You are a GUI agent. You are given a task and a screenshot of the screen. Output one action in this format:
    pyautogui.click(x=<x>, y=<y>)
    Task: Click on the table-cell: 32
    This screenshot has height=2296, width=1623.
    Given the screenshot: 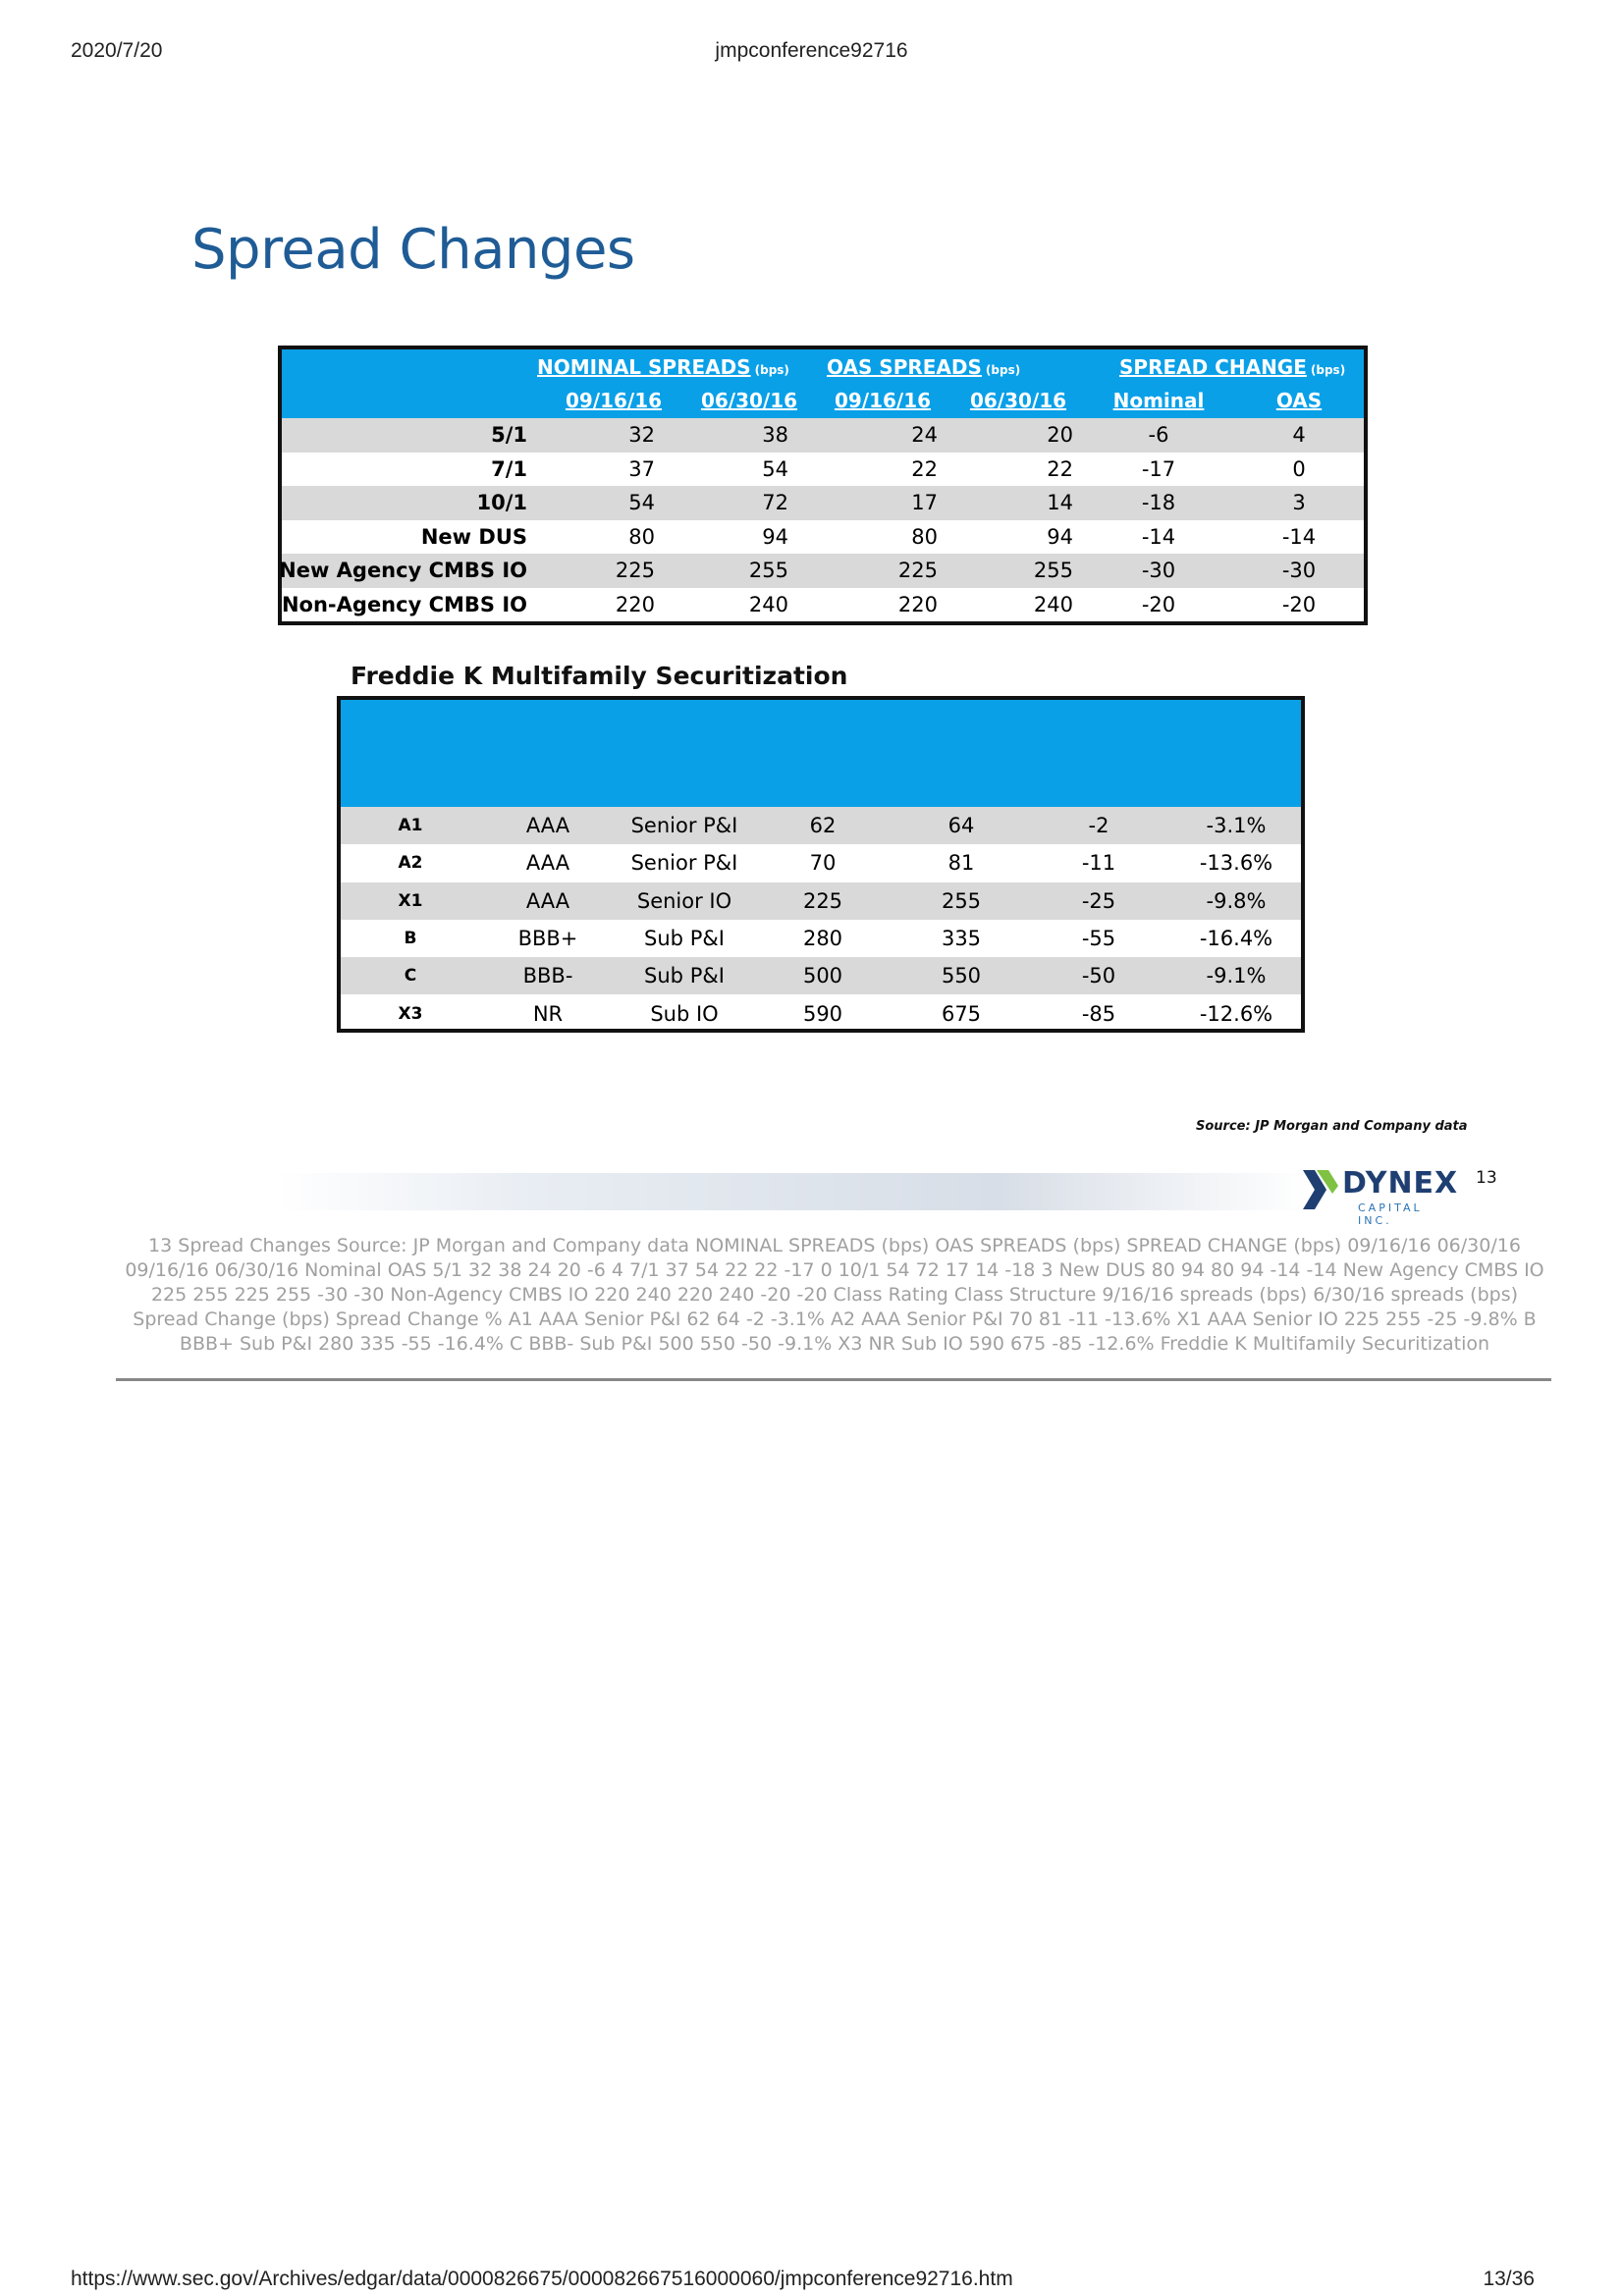 What is the action you would take?
    pyautogui.click(x=641, y=435)
    